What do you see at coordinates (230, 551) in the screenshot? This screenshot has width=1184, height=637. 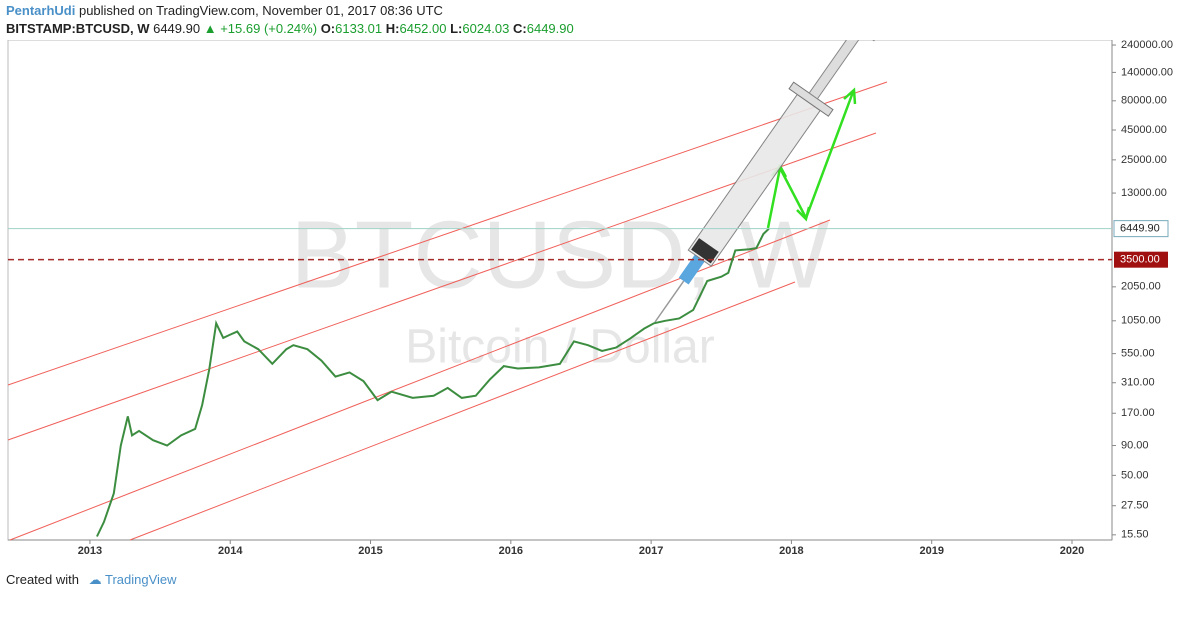 I see `x-tick-label: 2014` at bounding box center [230, 551].